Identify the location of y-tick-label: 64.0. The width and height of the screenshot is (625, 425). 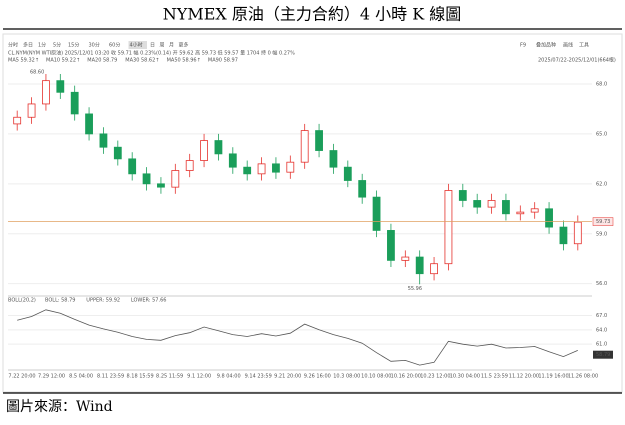
(601, 330).